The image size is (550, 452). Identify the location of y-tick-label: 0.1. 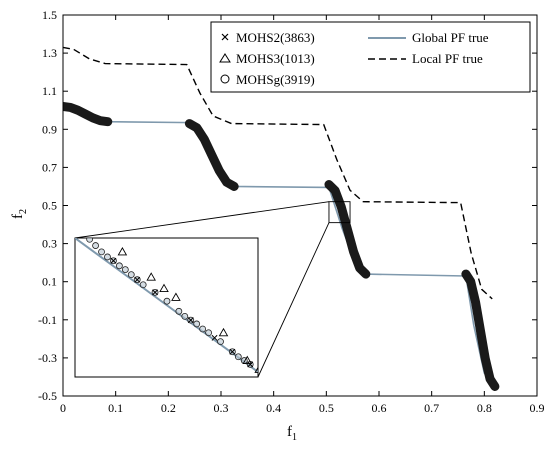
(49, 282).